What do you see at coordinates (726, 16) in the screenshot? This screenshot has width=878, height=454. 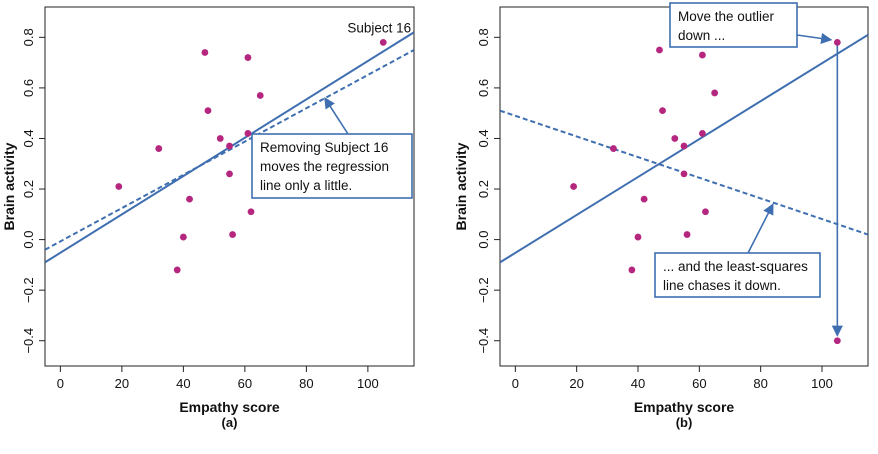 I see `annotation-text: Move the outlier` at bounding box center [726, 16].